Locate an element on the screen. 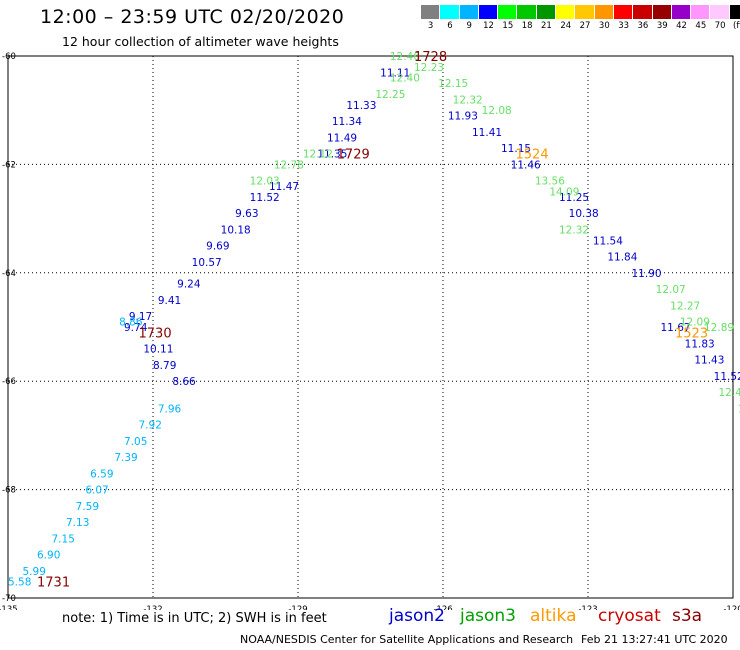 The width and height of the screenshot is (740, 650). wave-height-label: 7.96 is located at coordinates (170, 409).